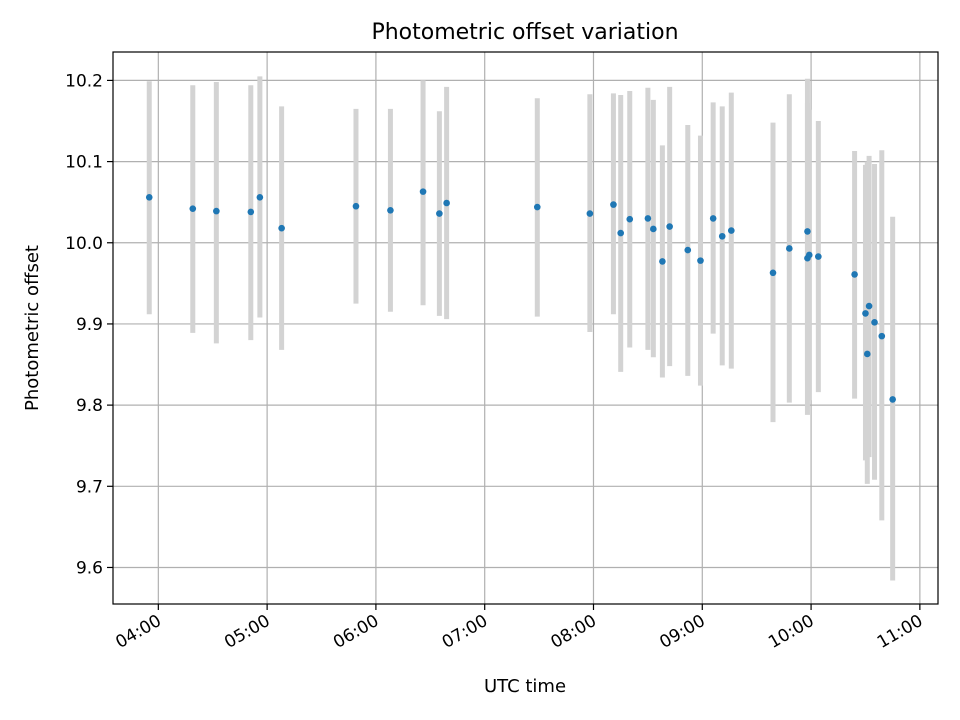 The width and height of the screenshot is (960, 720). Describe the element at coordinates (682, 632) in the screenshot. I see `x-tick-label: 09:00` at that location.